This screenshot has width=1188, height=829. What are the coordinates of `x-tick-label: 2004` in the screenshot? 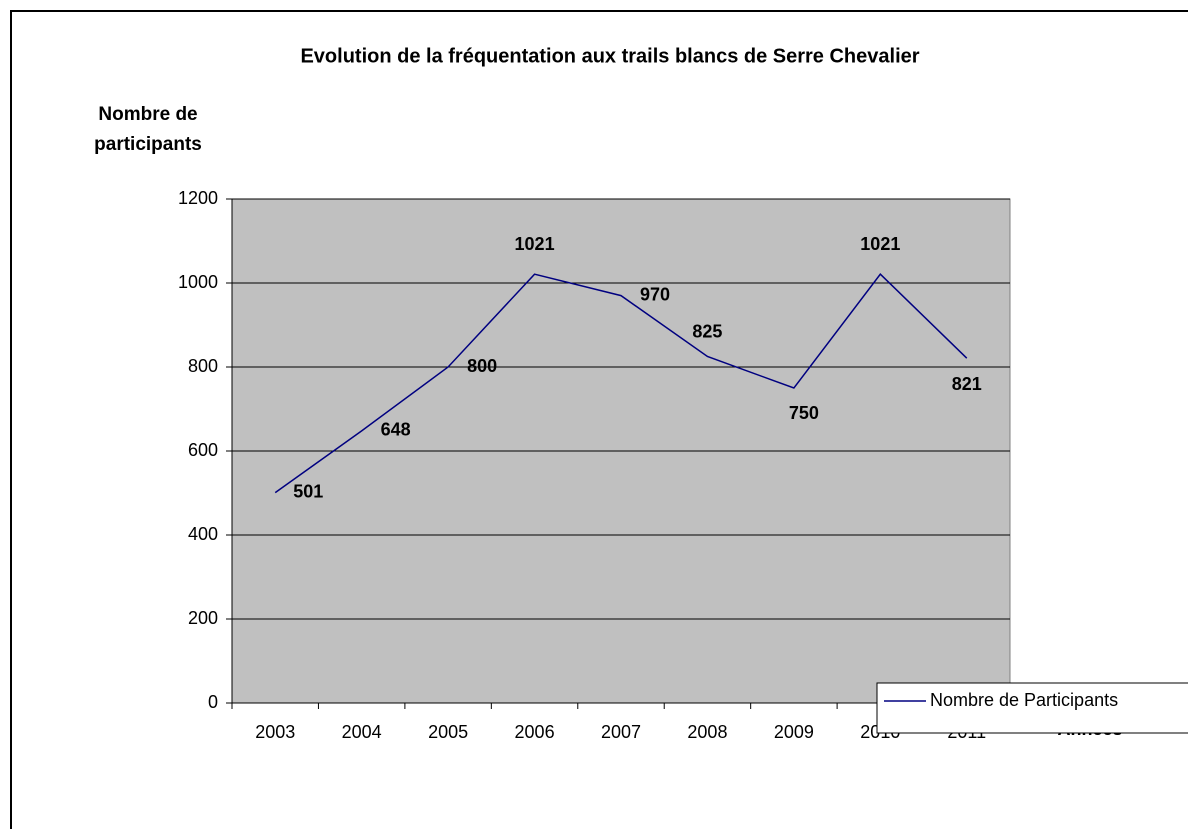 It's located at (362, 732).